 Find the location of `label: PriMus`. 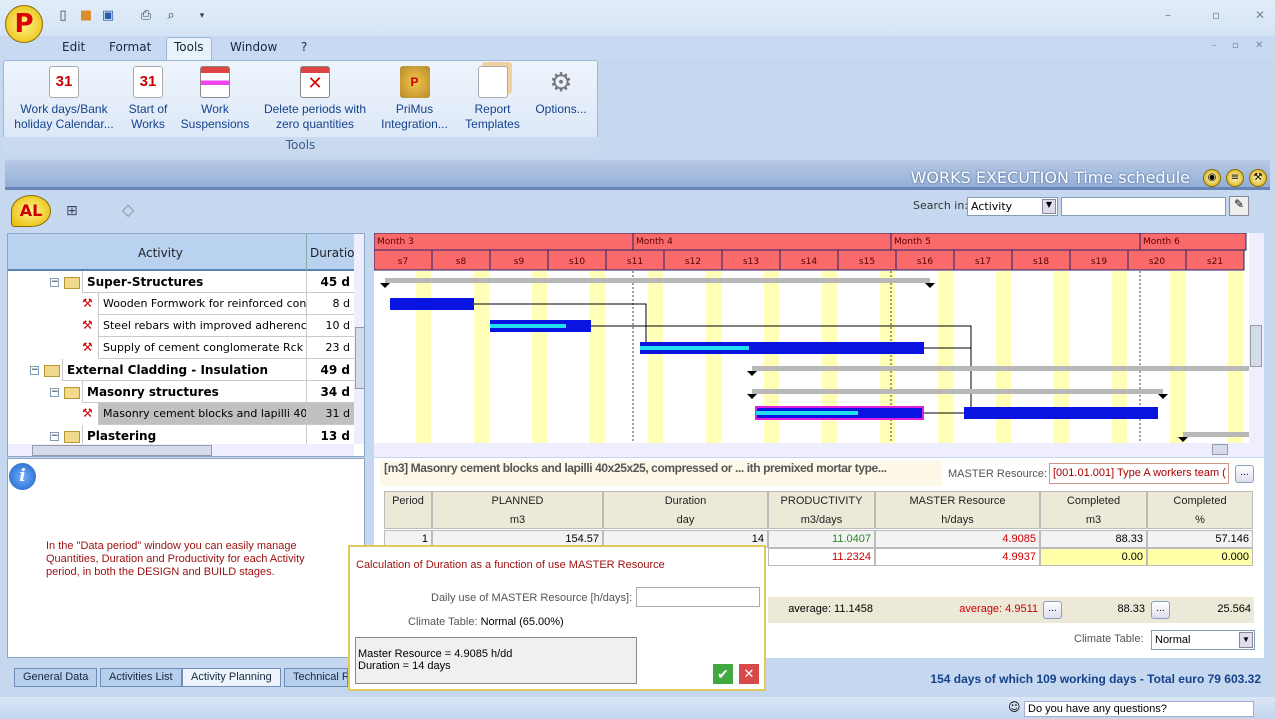

label: PriMus is located at coordinates (414, 109).